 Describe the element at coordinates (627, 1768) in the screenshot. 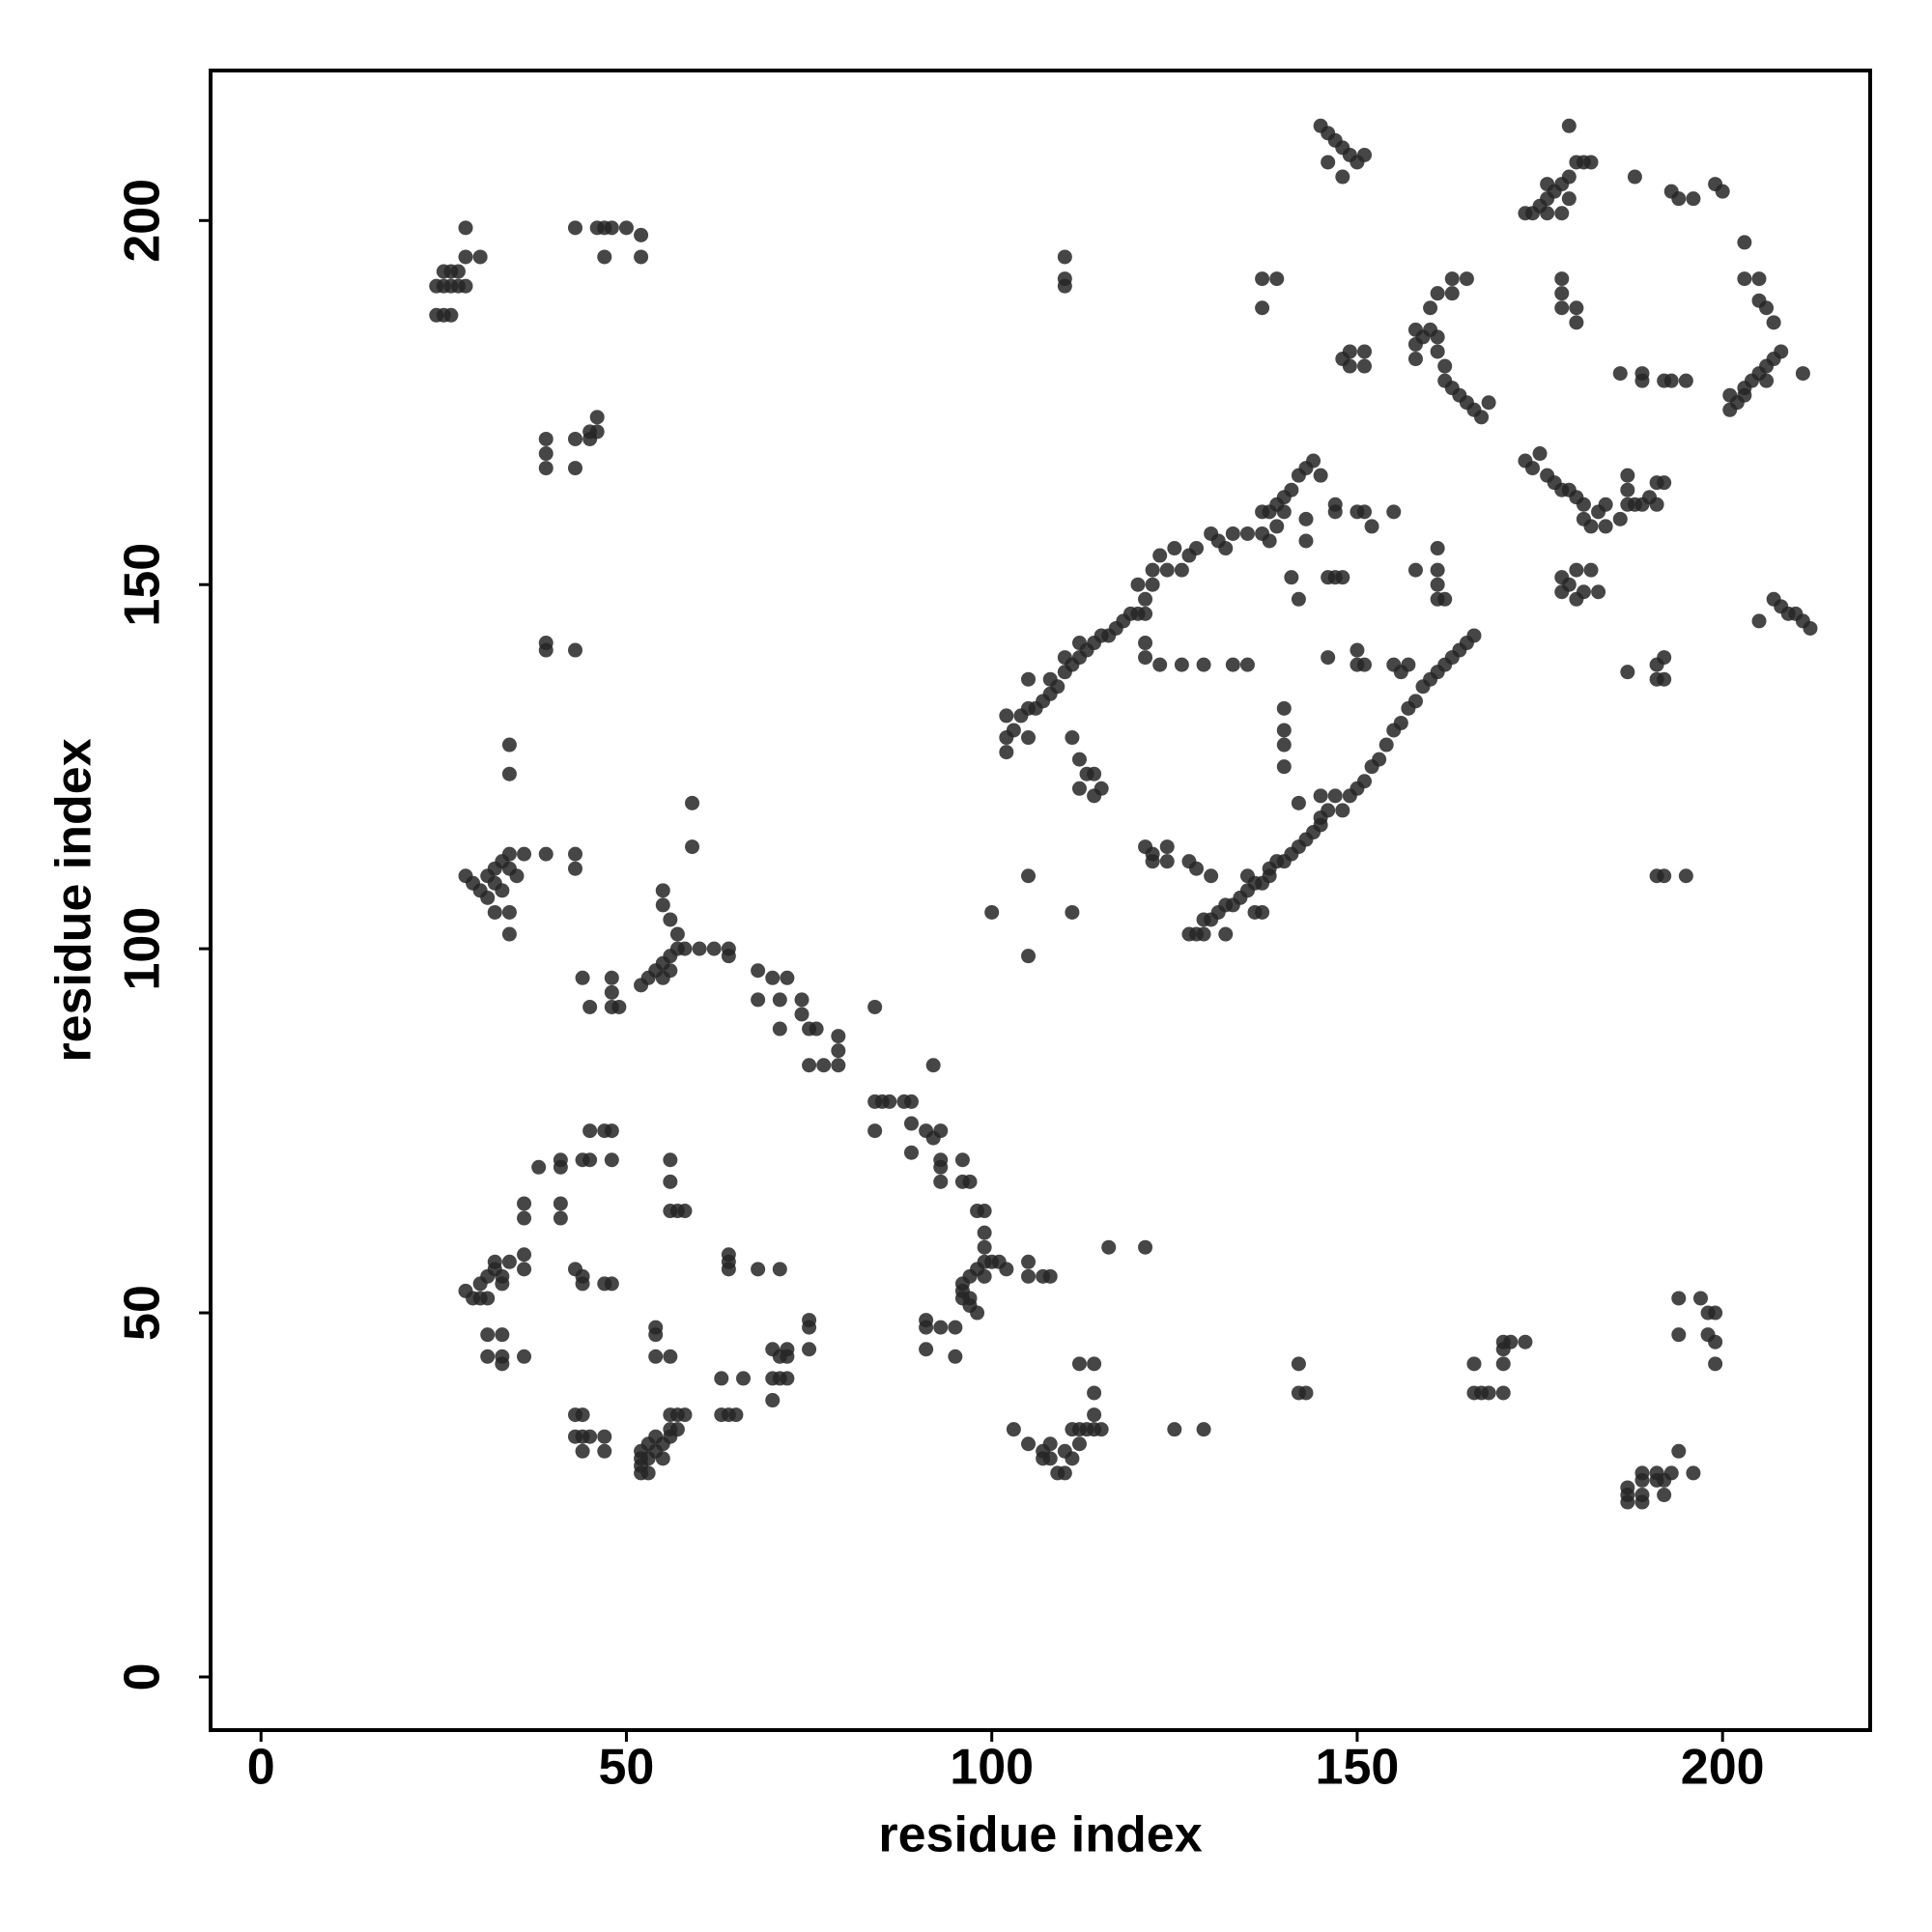

I see `x-tick-label: 50` at that location.